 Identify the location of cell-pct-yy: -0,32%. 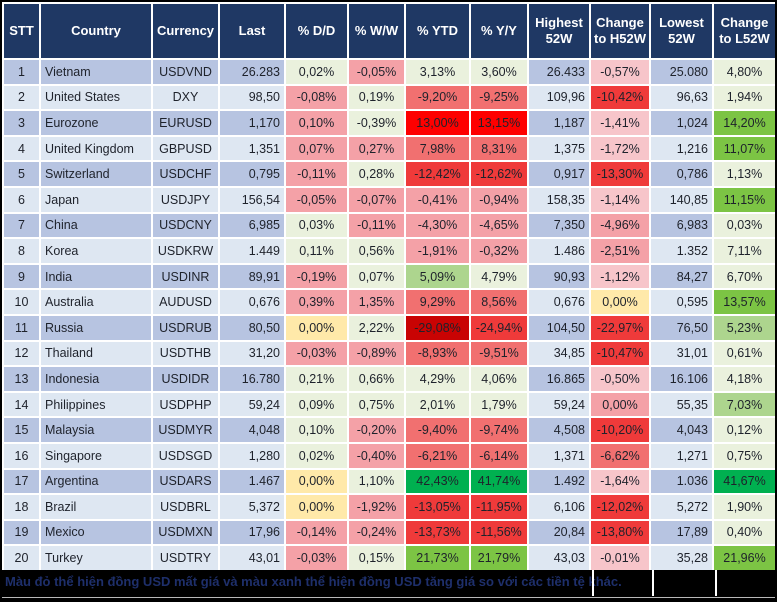
(499, 251).